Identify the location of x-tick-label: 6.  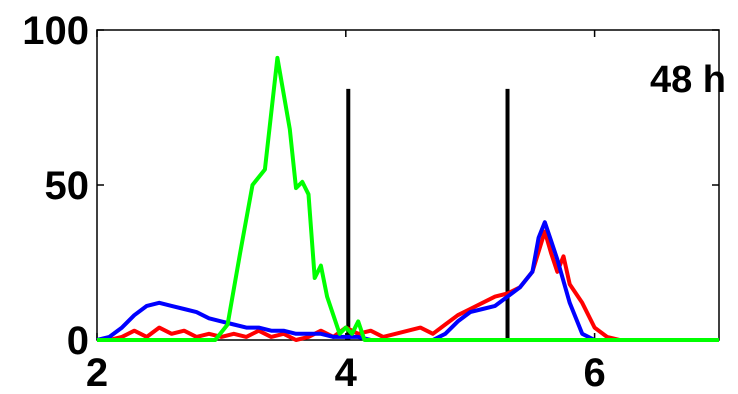
(594, 372).